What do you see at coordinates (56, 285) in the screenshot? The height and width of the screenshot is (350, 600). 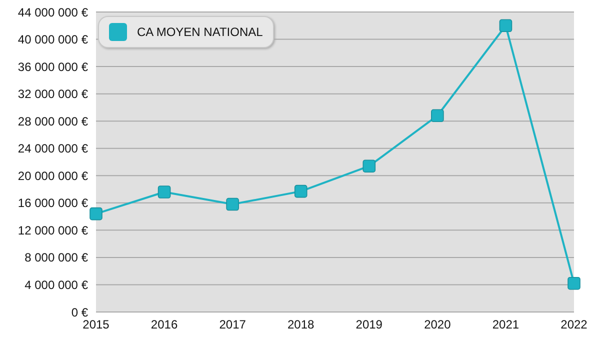 I see `y-tick-label: 4 000 000 €` at bounding box center [56, 285].